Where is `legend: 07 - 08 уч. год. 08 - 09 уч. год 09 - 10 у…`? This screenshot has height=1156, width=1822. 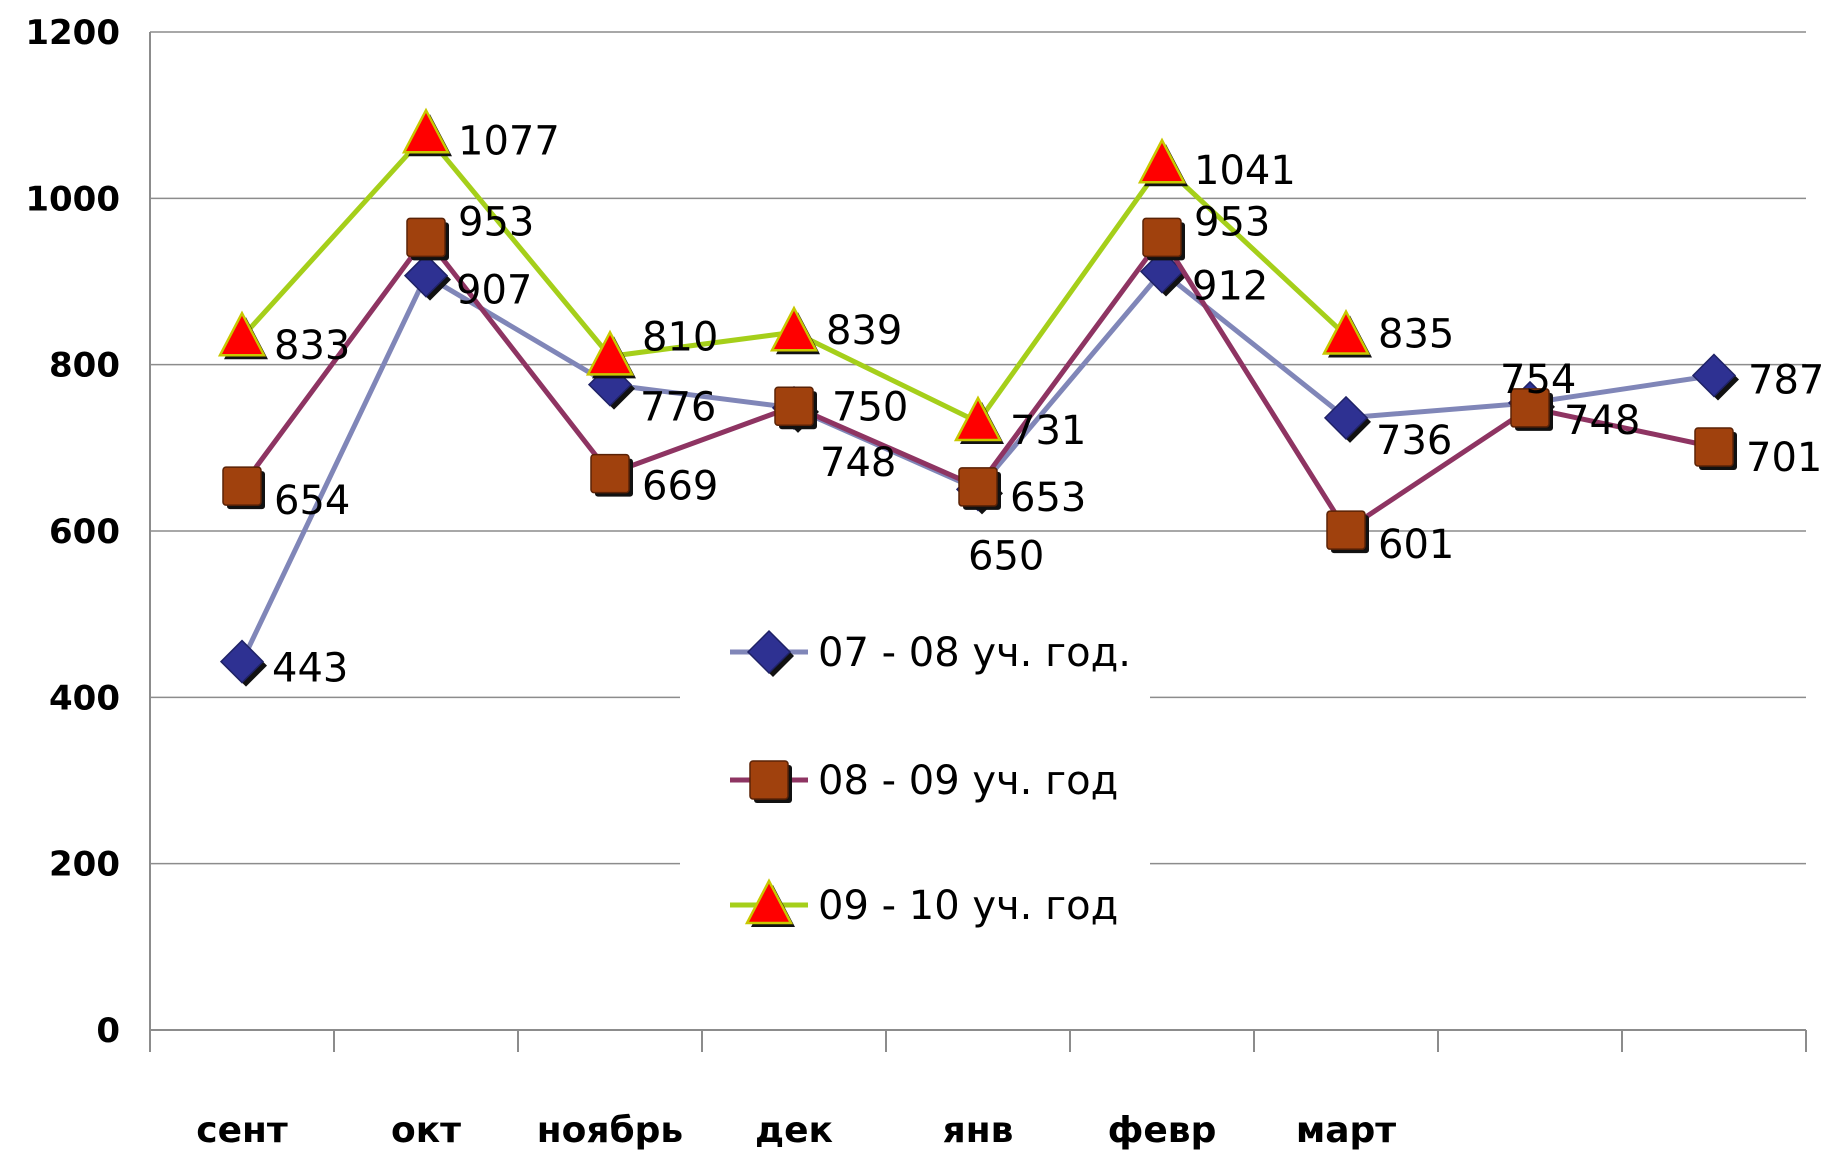 legend: 07 - 08 уч. год. 08 - 09 уч. год 09 - 10 у… is located at coordinates (915, 772).